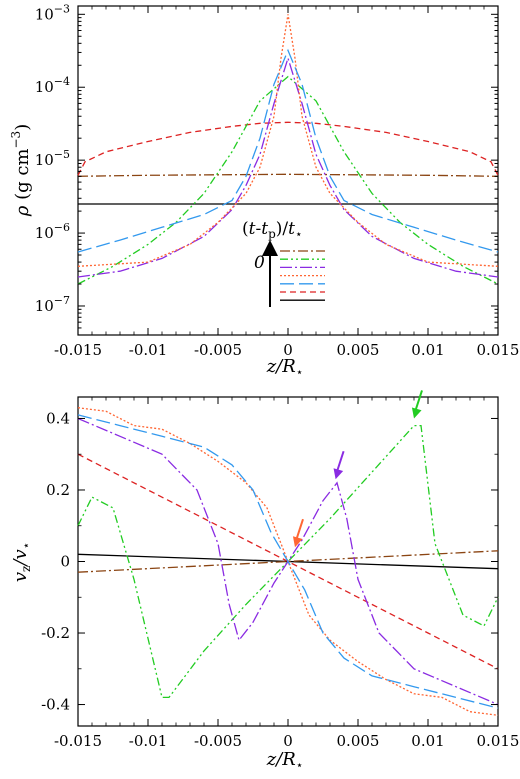 Image resolution: width=520 pixels, height=779 pixels. Describe the element at coordinates (288, 741) in the screenshot. I see `bottom-xtick-label: 0` at that location.